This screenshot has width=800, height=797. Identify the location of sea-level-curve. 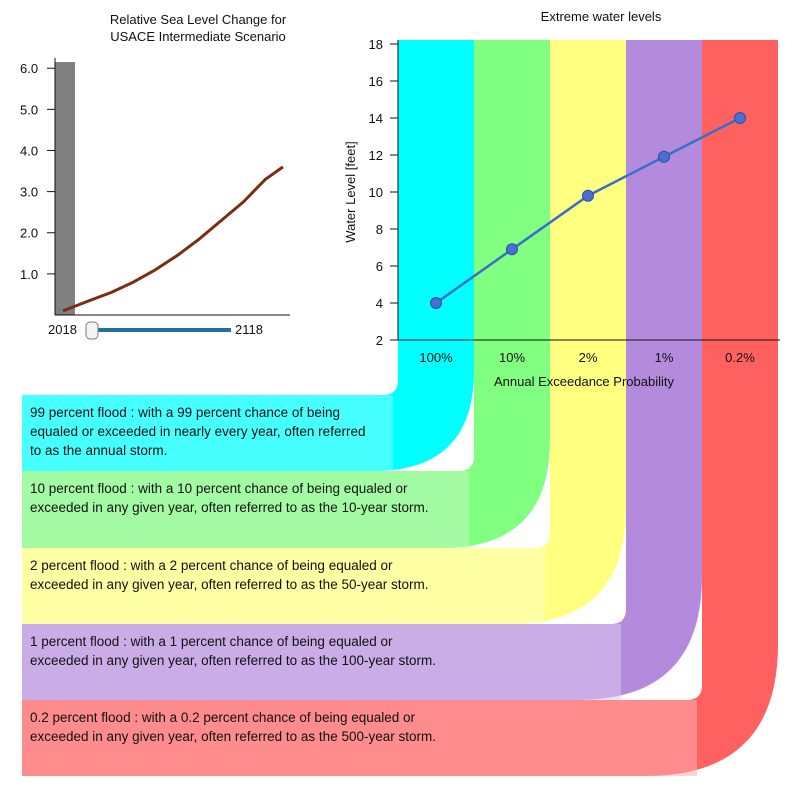
(173, 239).